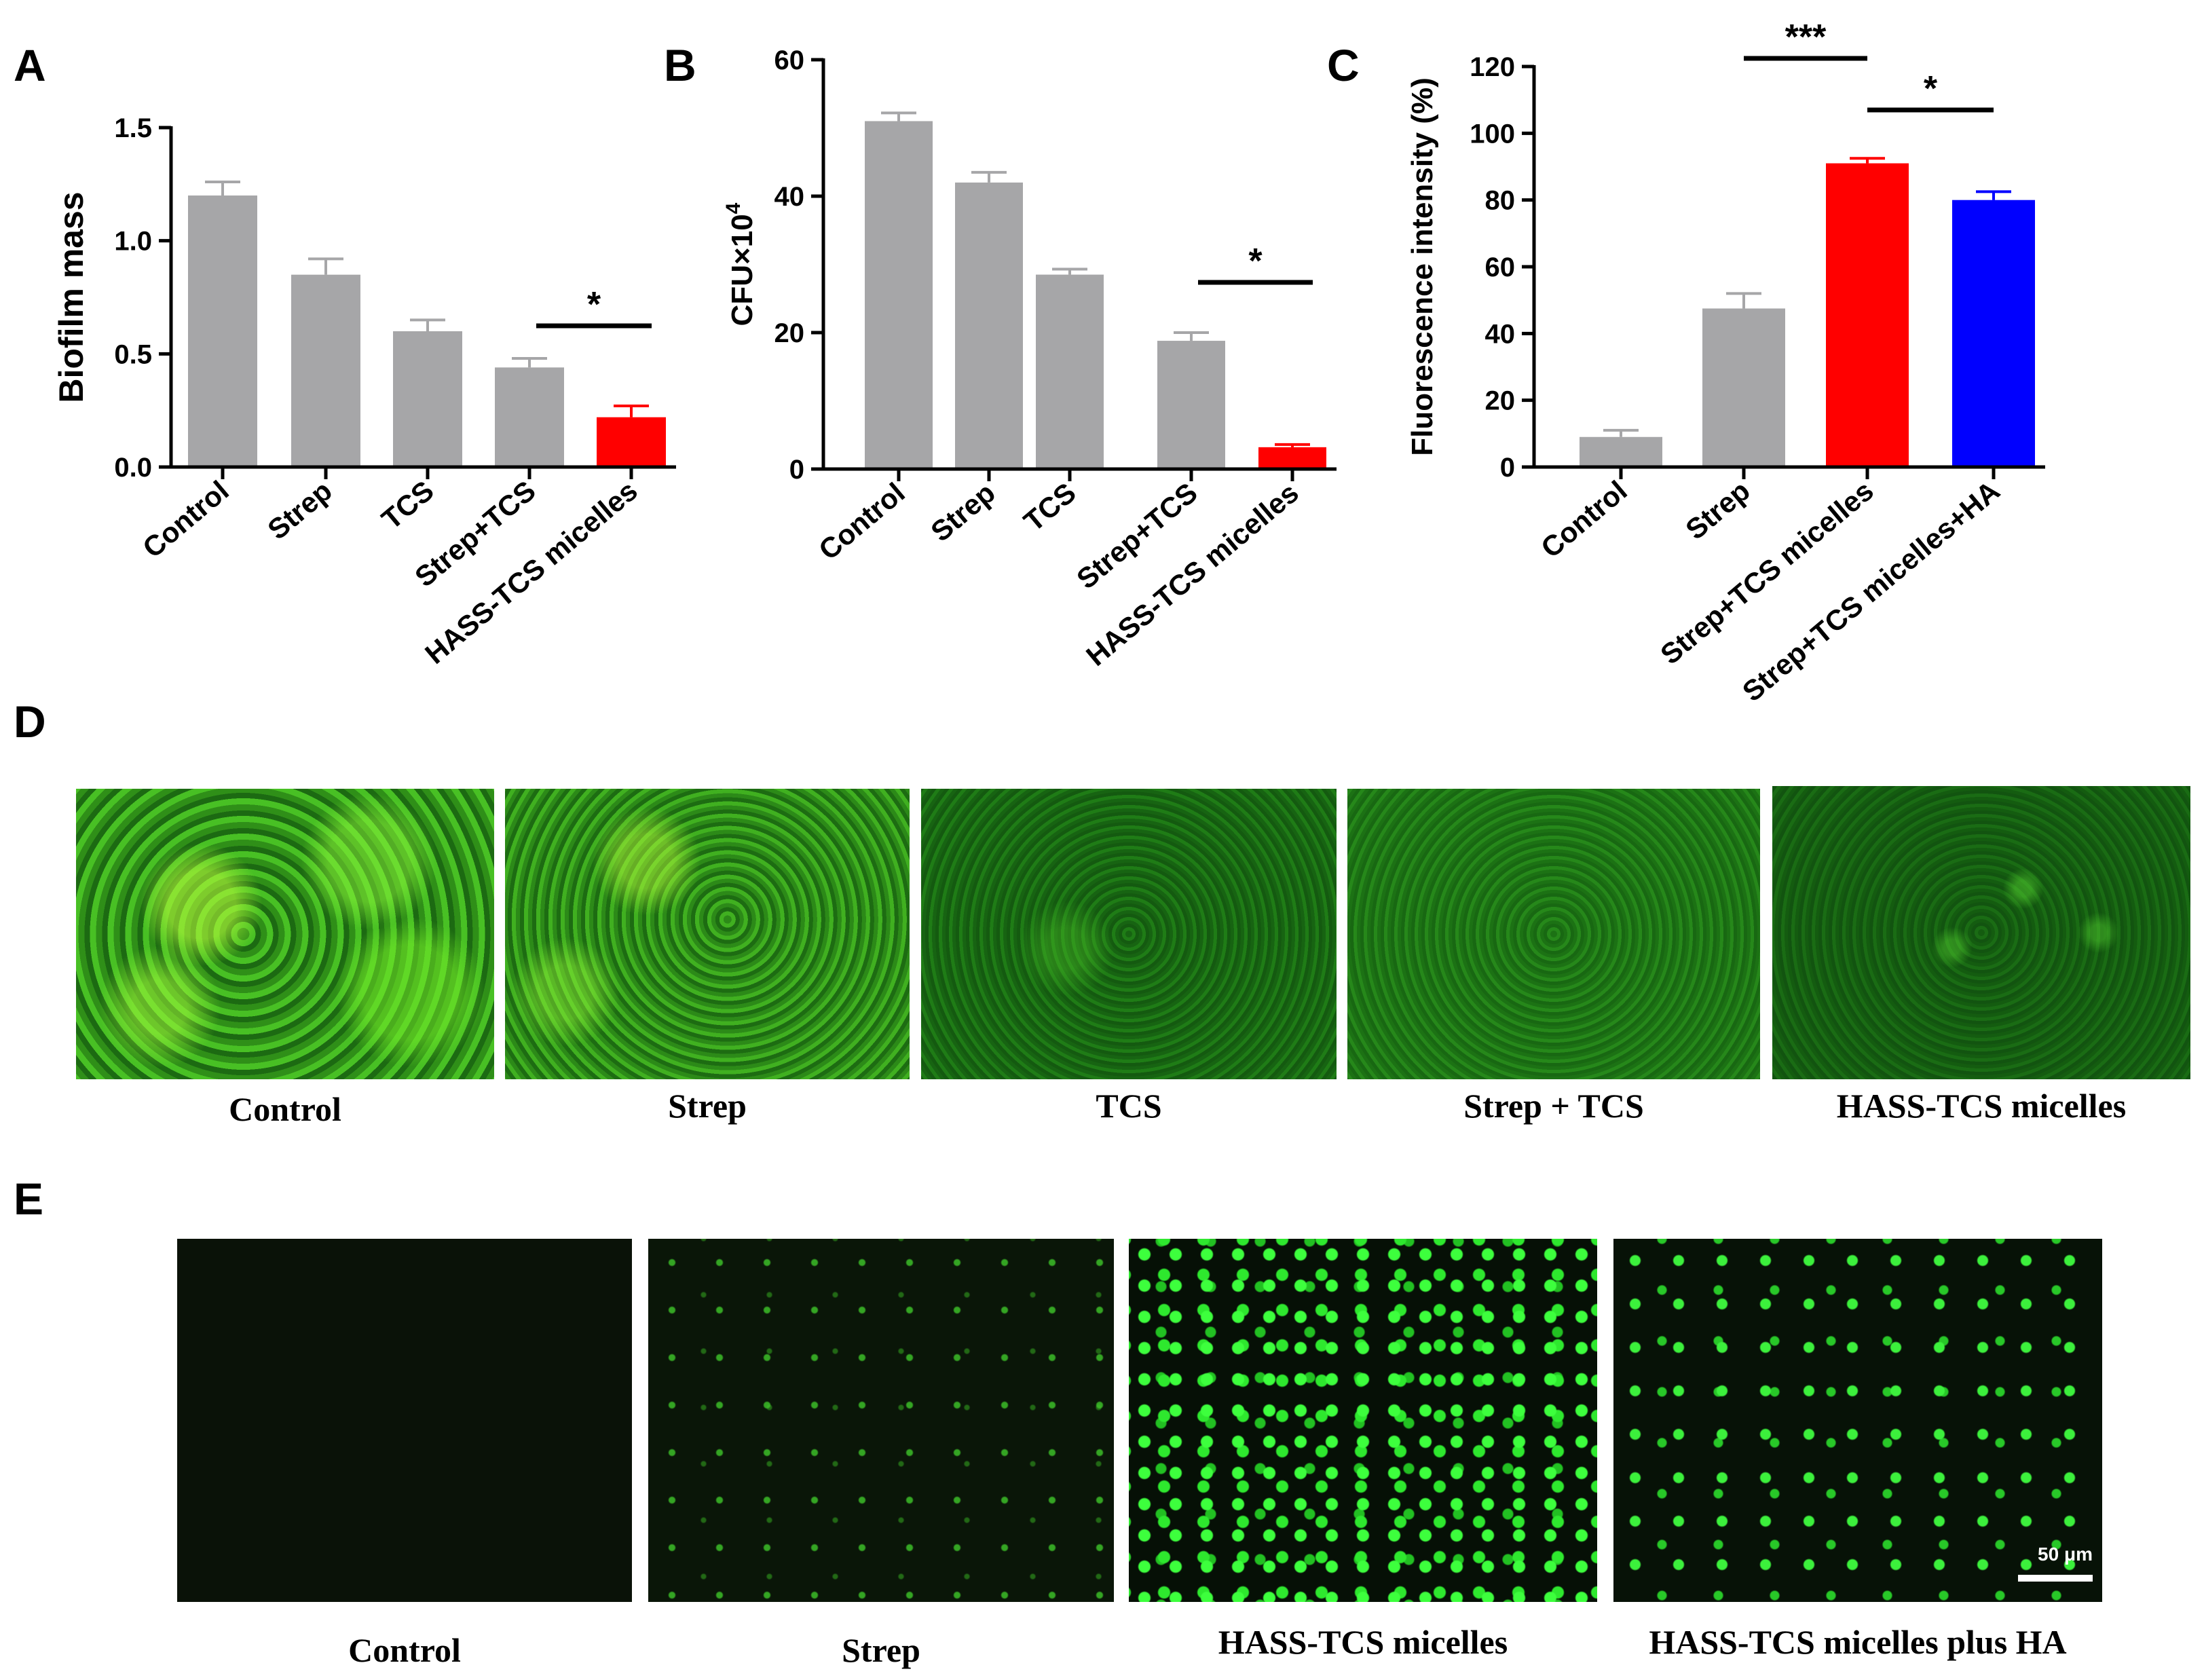  Describe the element at coordinates (1492, 67) in the screenshot. I see `y-tick-label-c-6: 120` at that location.